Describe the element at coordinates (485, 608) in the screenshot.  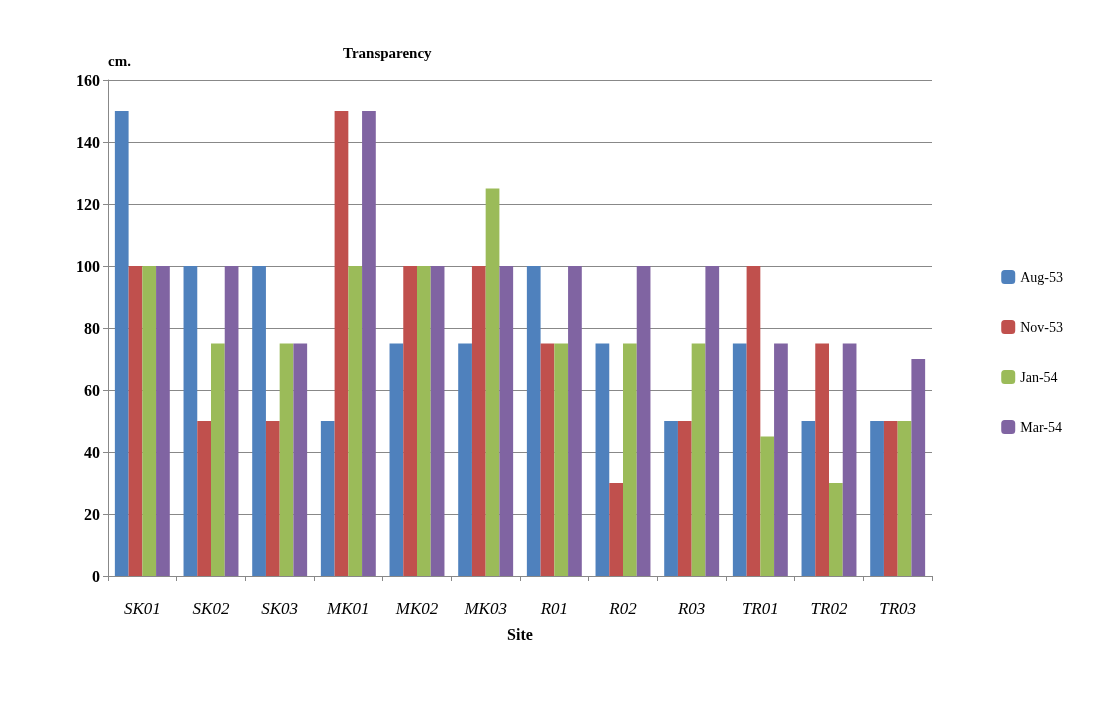
I see `x-tick-label: MK03` at that location.